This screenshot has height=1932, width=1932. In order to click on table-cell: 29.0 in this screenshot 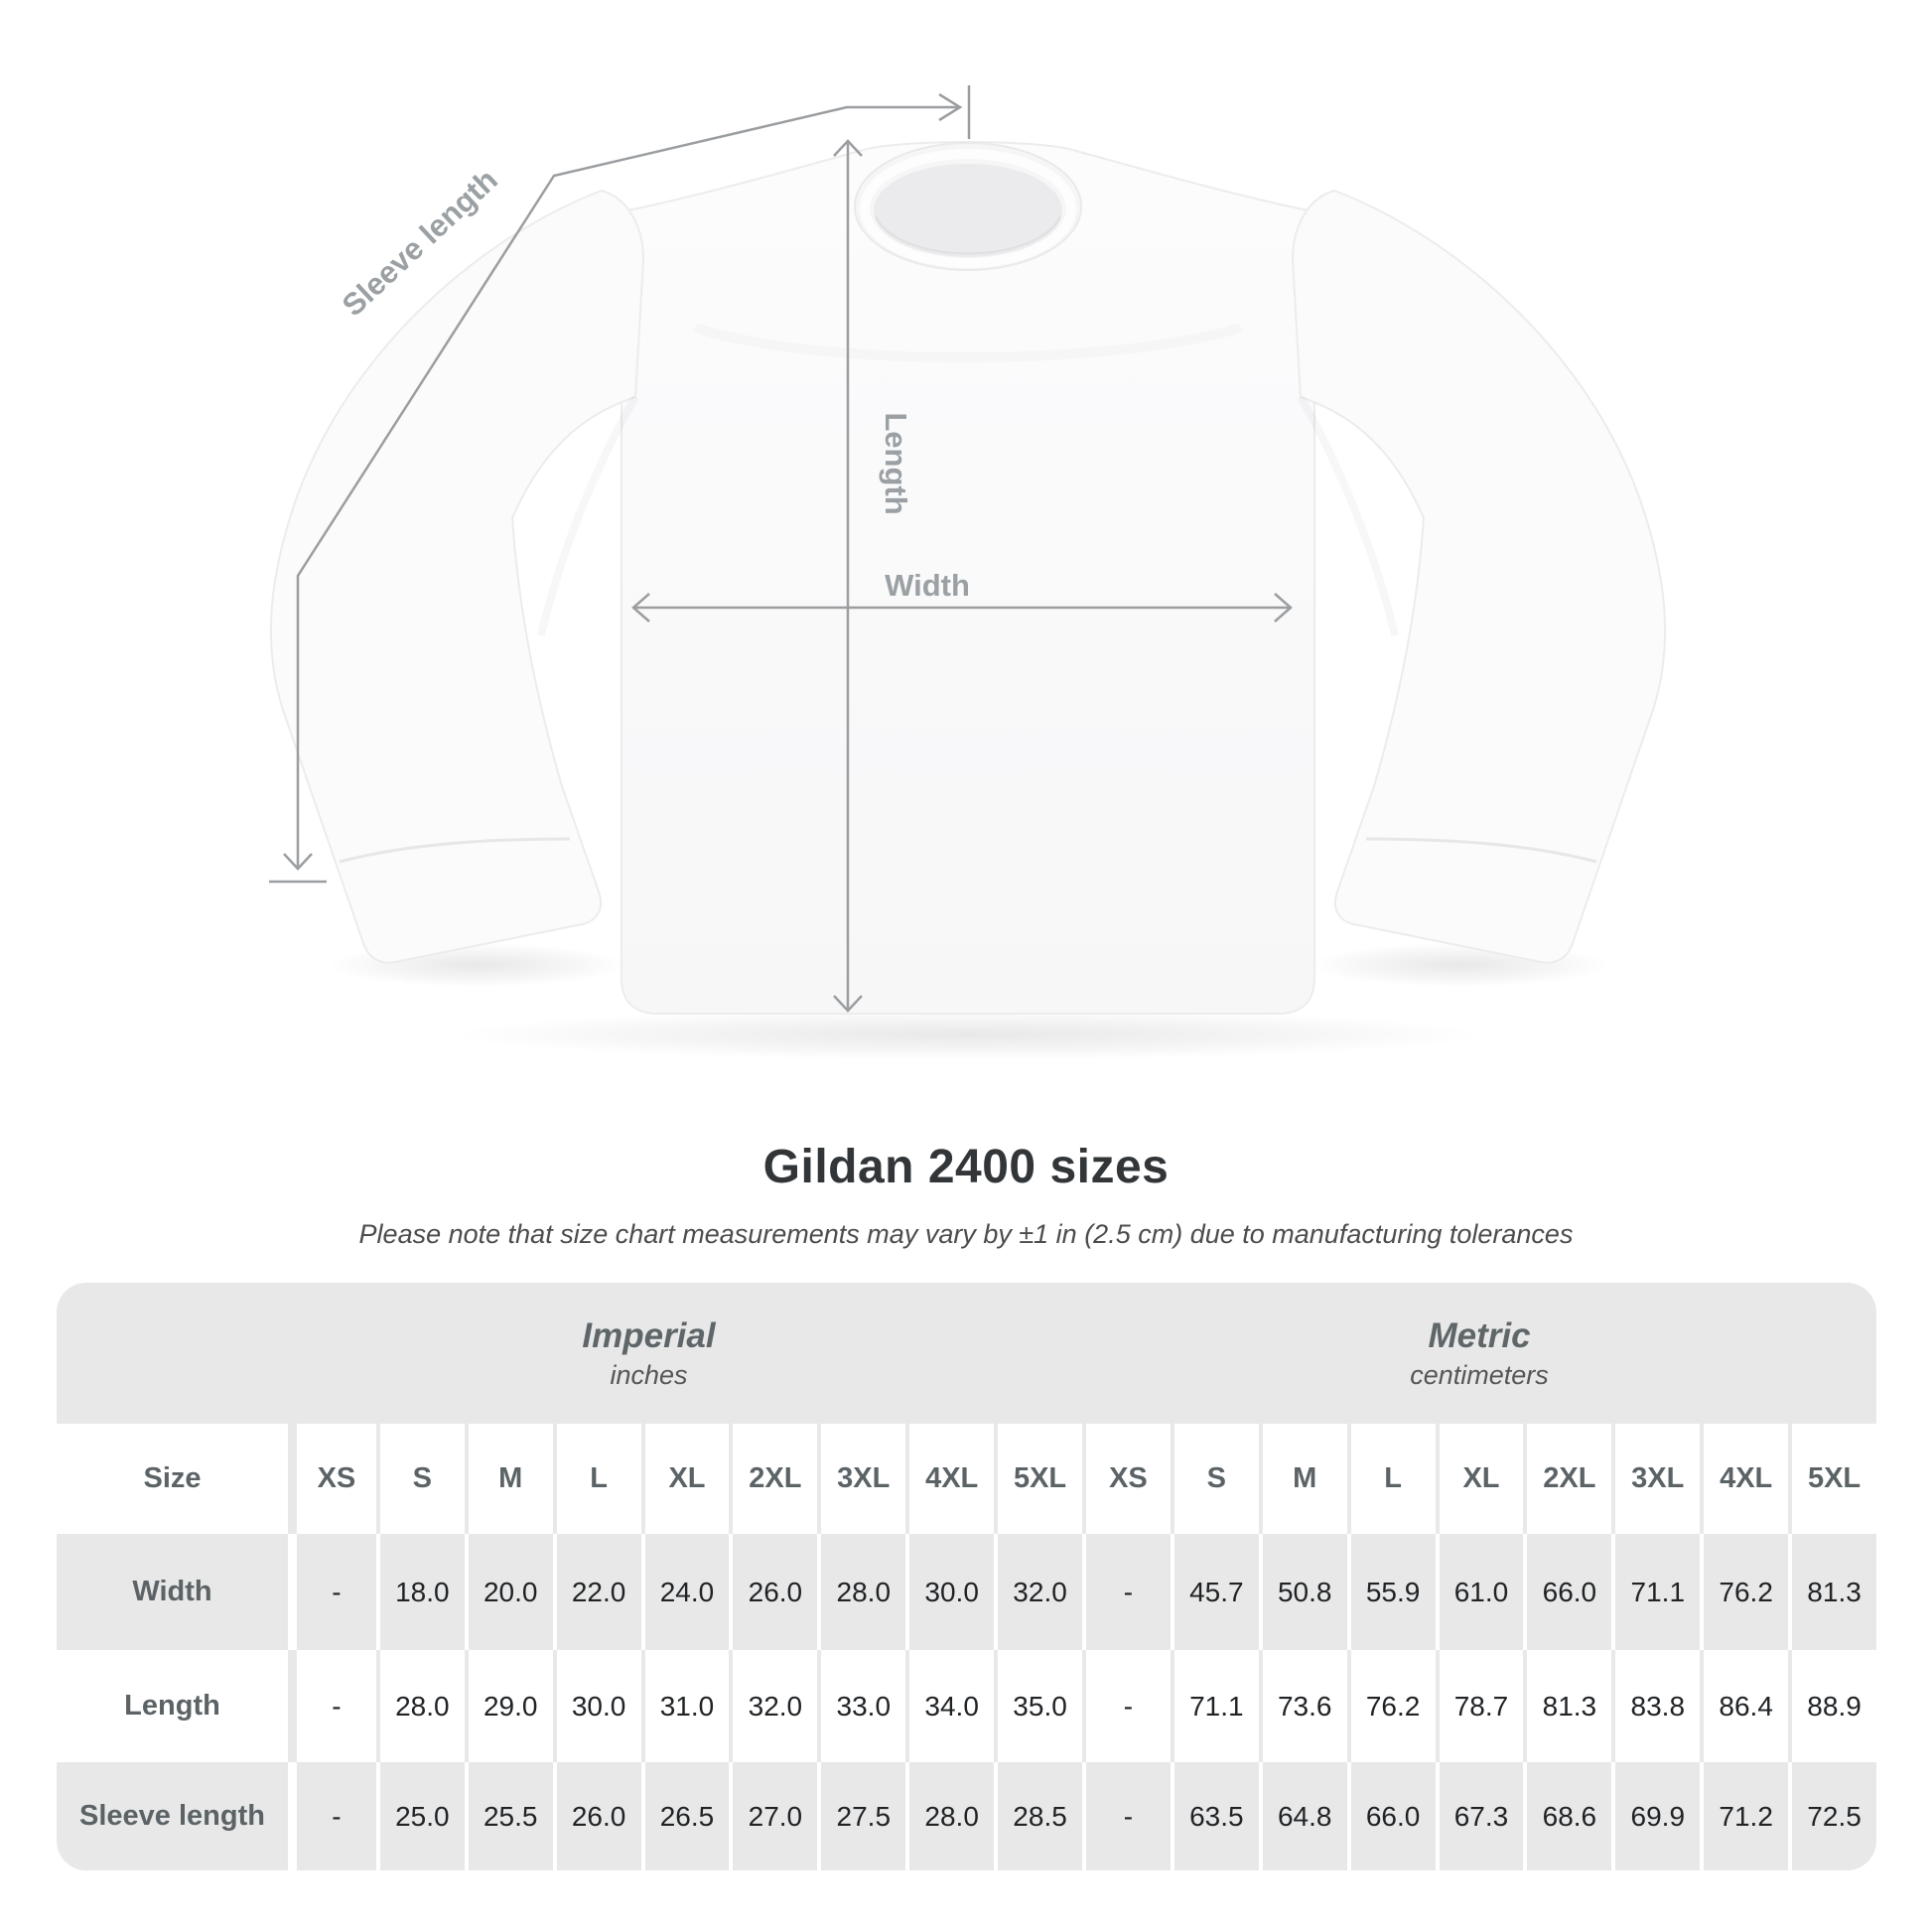, I will do `click(508, 1706)`.